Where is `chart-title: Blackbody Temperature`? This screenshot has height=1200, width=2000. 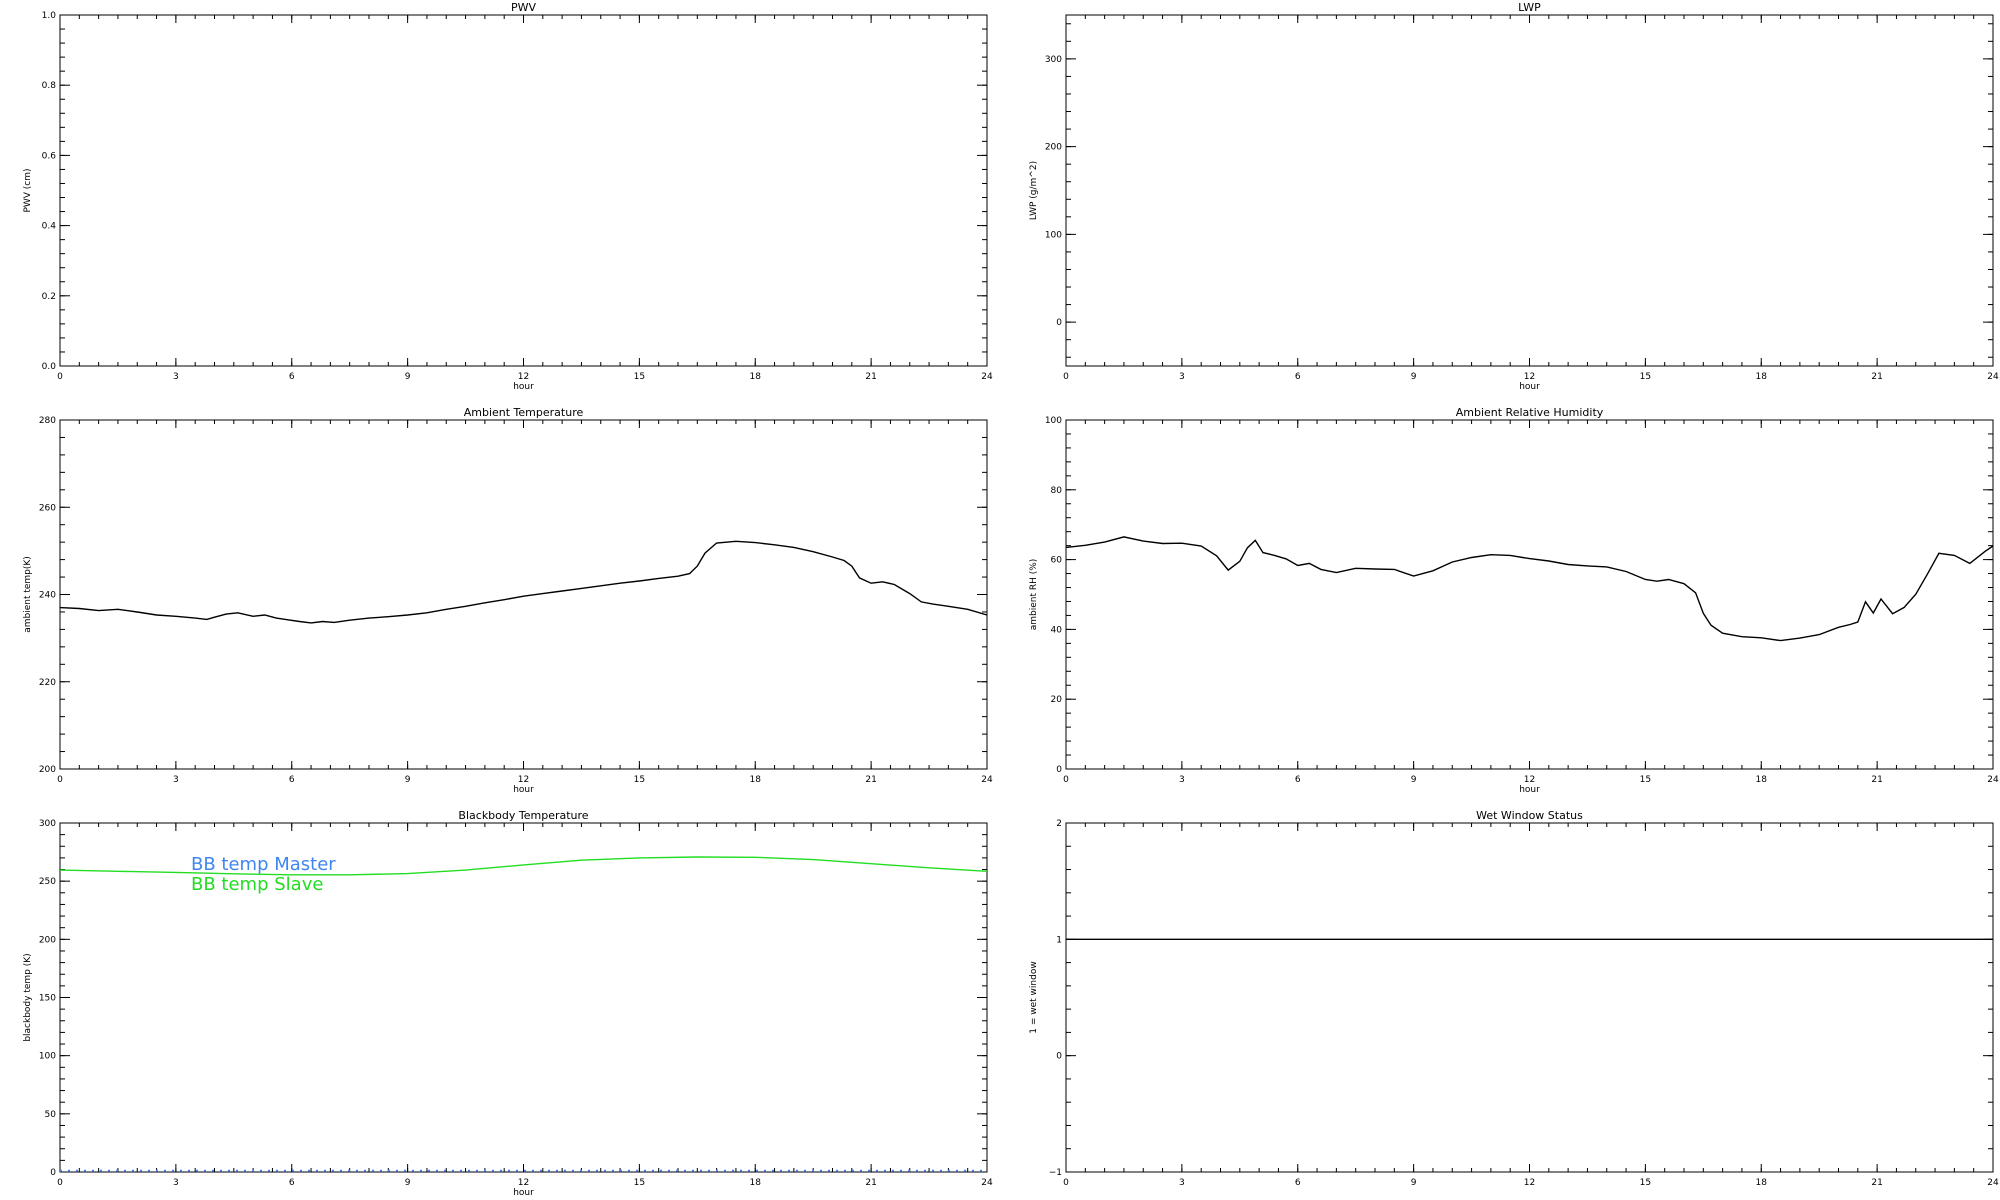 chart-title: Blackbody Temperature is located at coordinates (523, 815).